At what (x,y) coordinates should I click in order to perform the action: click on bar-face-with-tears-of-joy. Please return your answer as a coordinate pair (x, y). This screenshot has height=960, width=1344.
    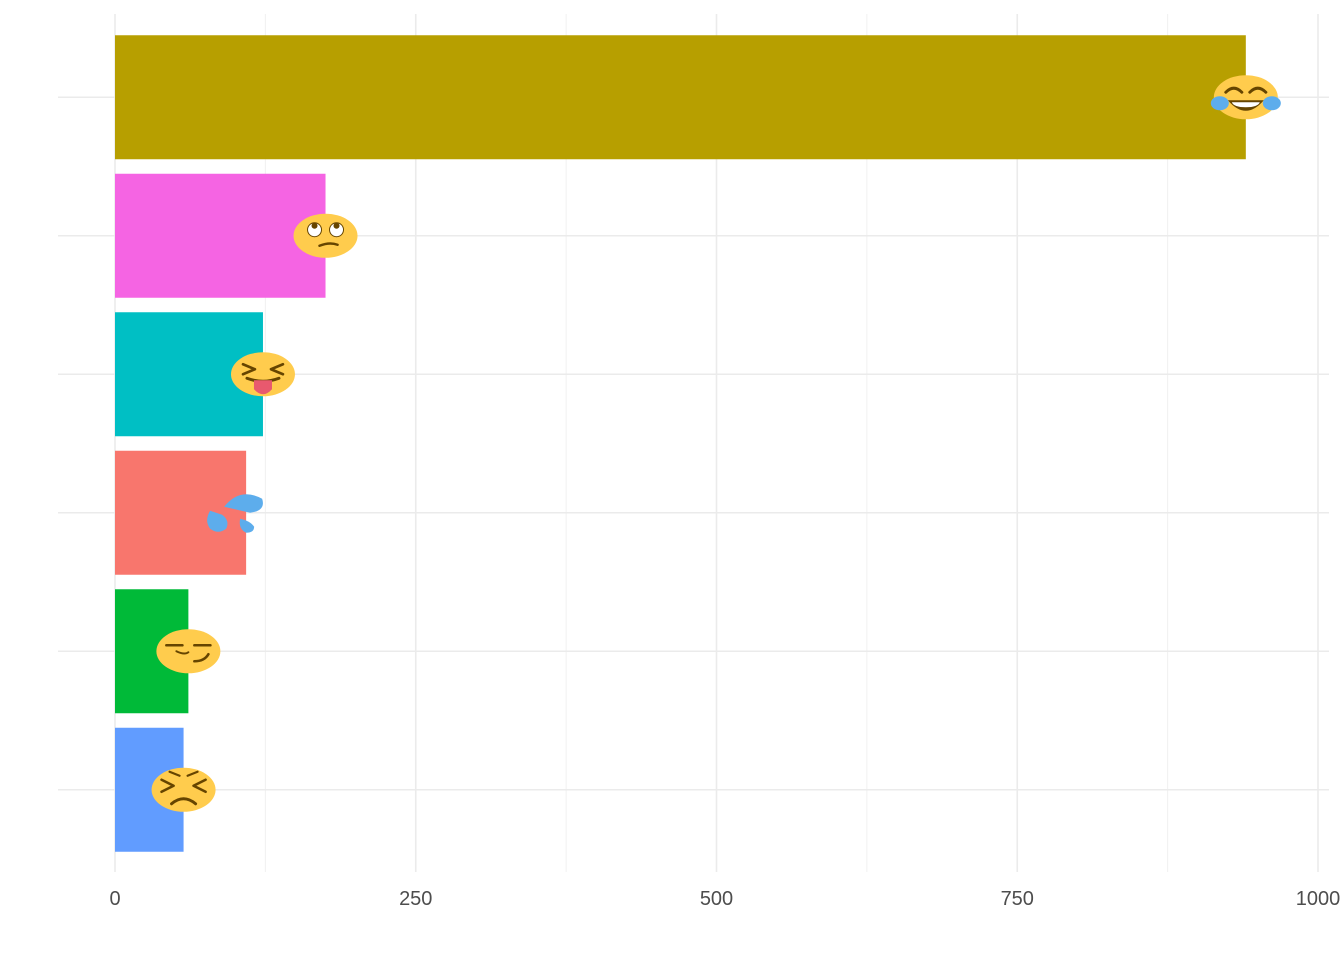
    Looking at the image, I should click on (680, 97).